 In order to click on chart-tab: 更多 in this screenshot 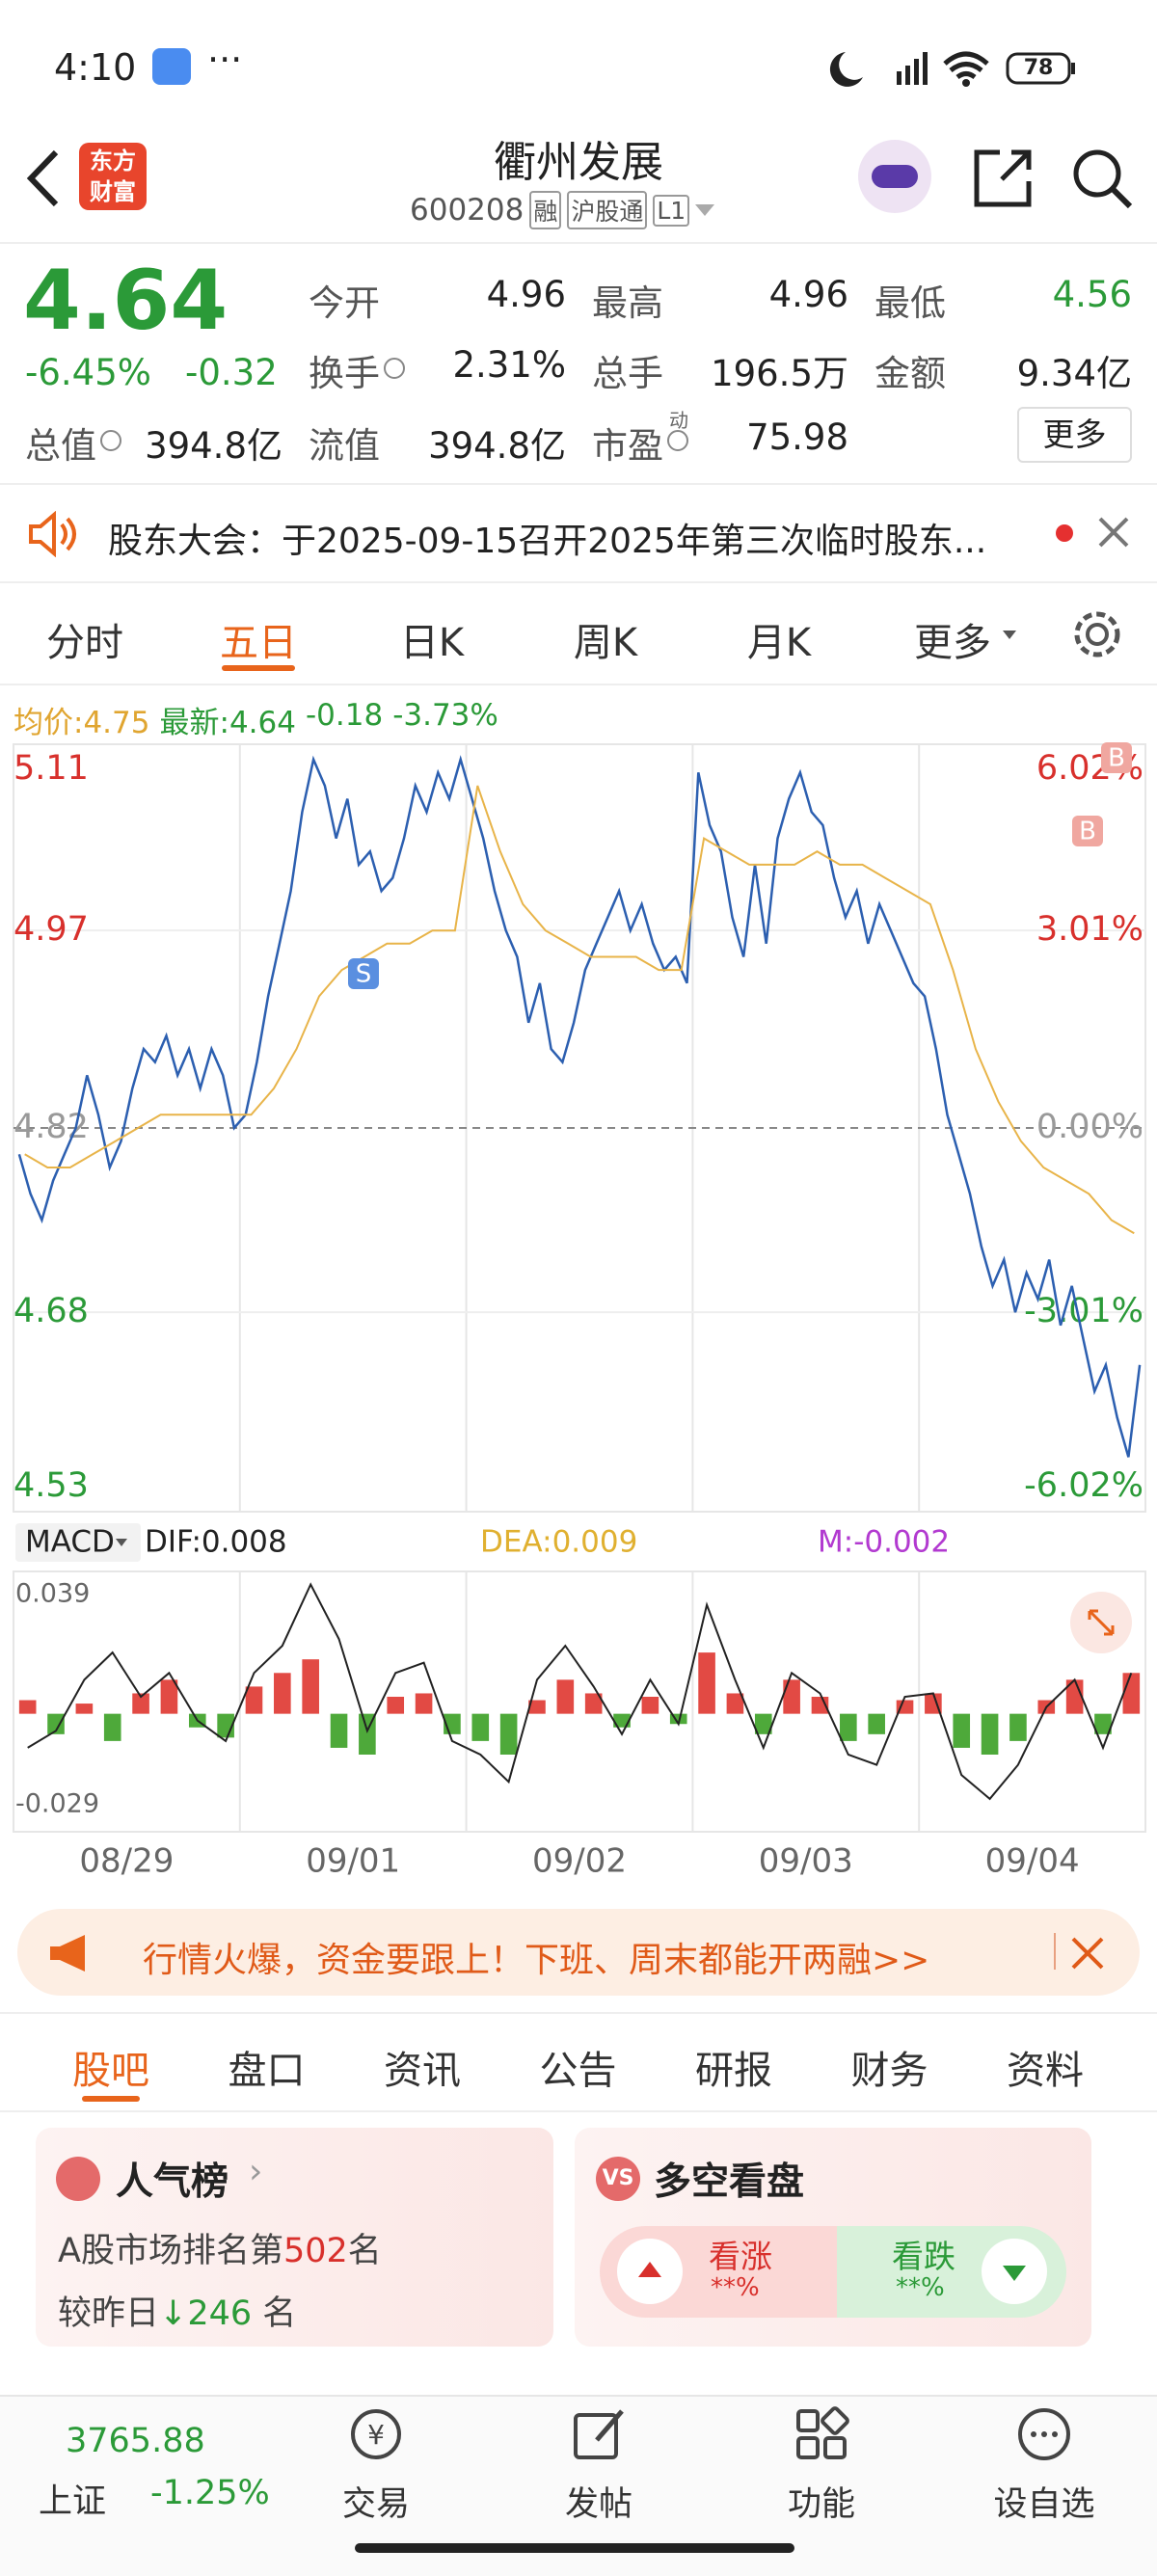, I will do `click(952, 643)`.